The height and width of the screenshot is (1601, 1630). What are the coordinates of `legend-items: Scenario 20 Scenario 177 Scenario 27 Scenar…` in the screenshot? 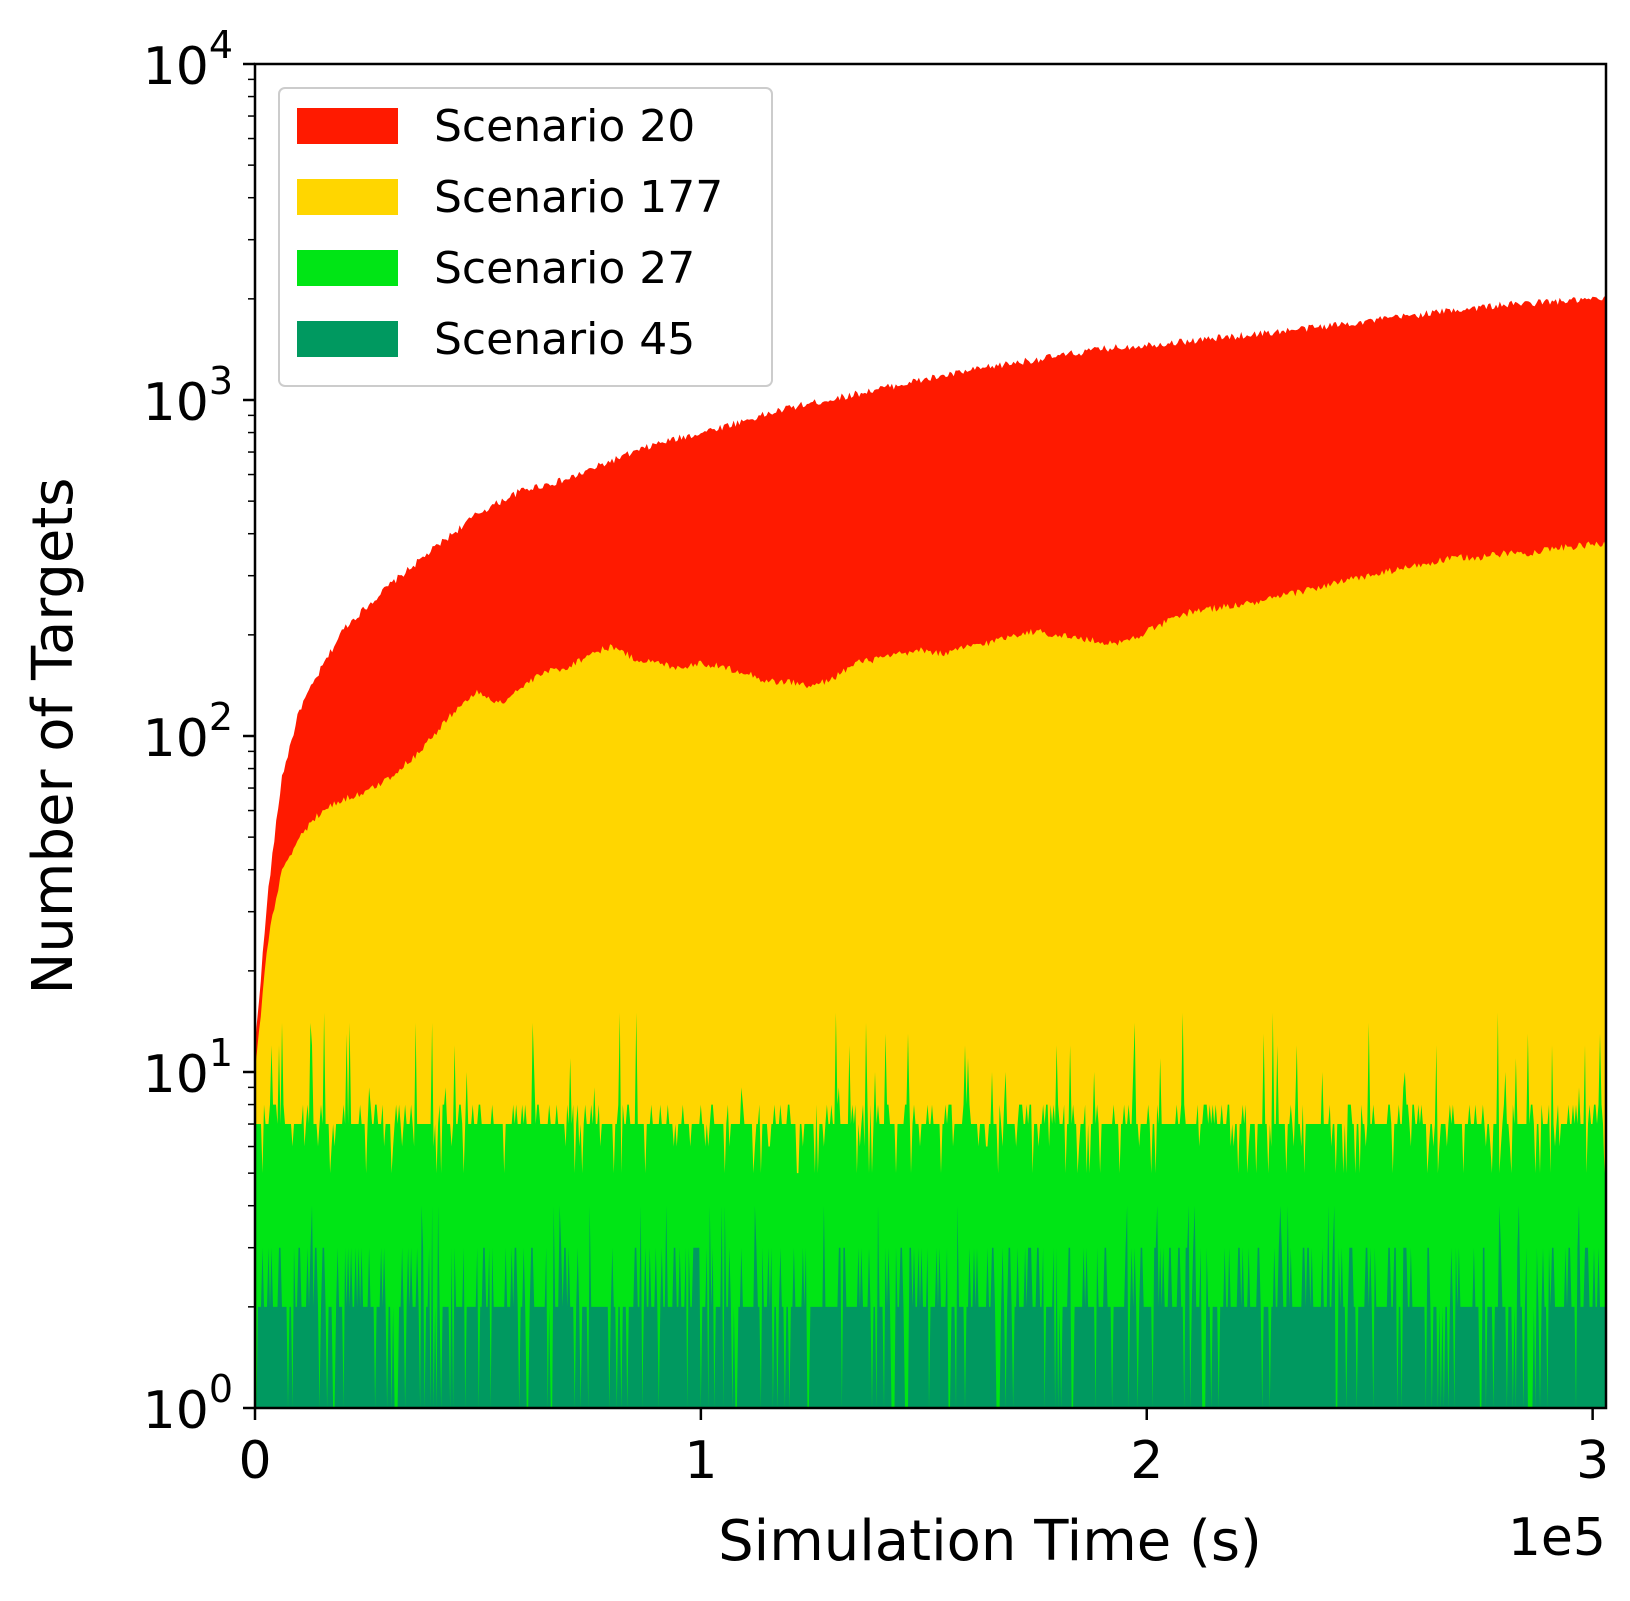 It's located at (510, 233).